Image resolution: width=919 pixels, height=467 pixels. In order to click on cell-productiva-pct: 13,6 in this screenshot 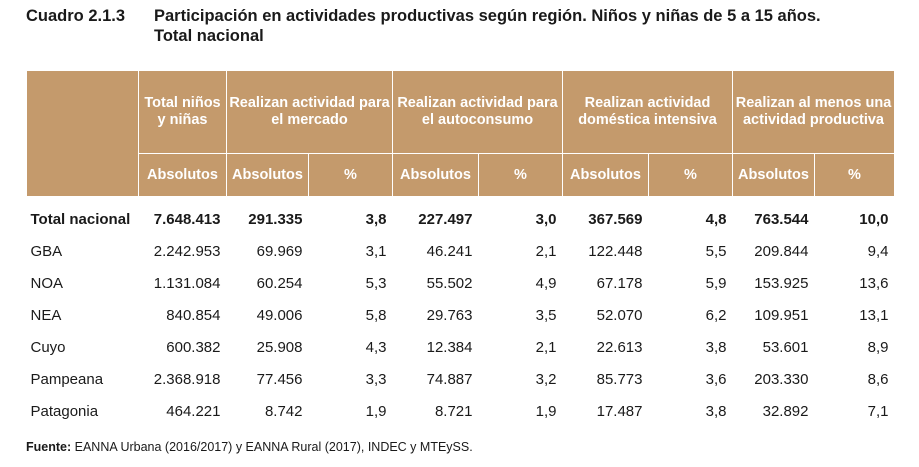, I will do `click(874, 283)`.